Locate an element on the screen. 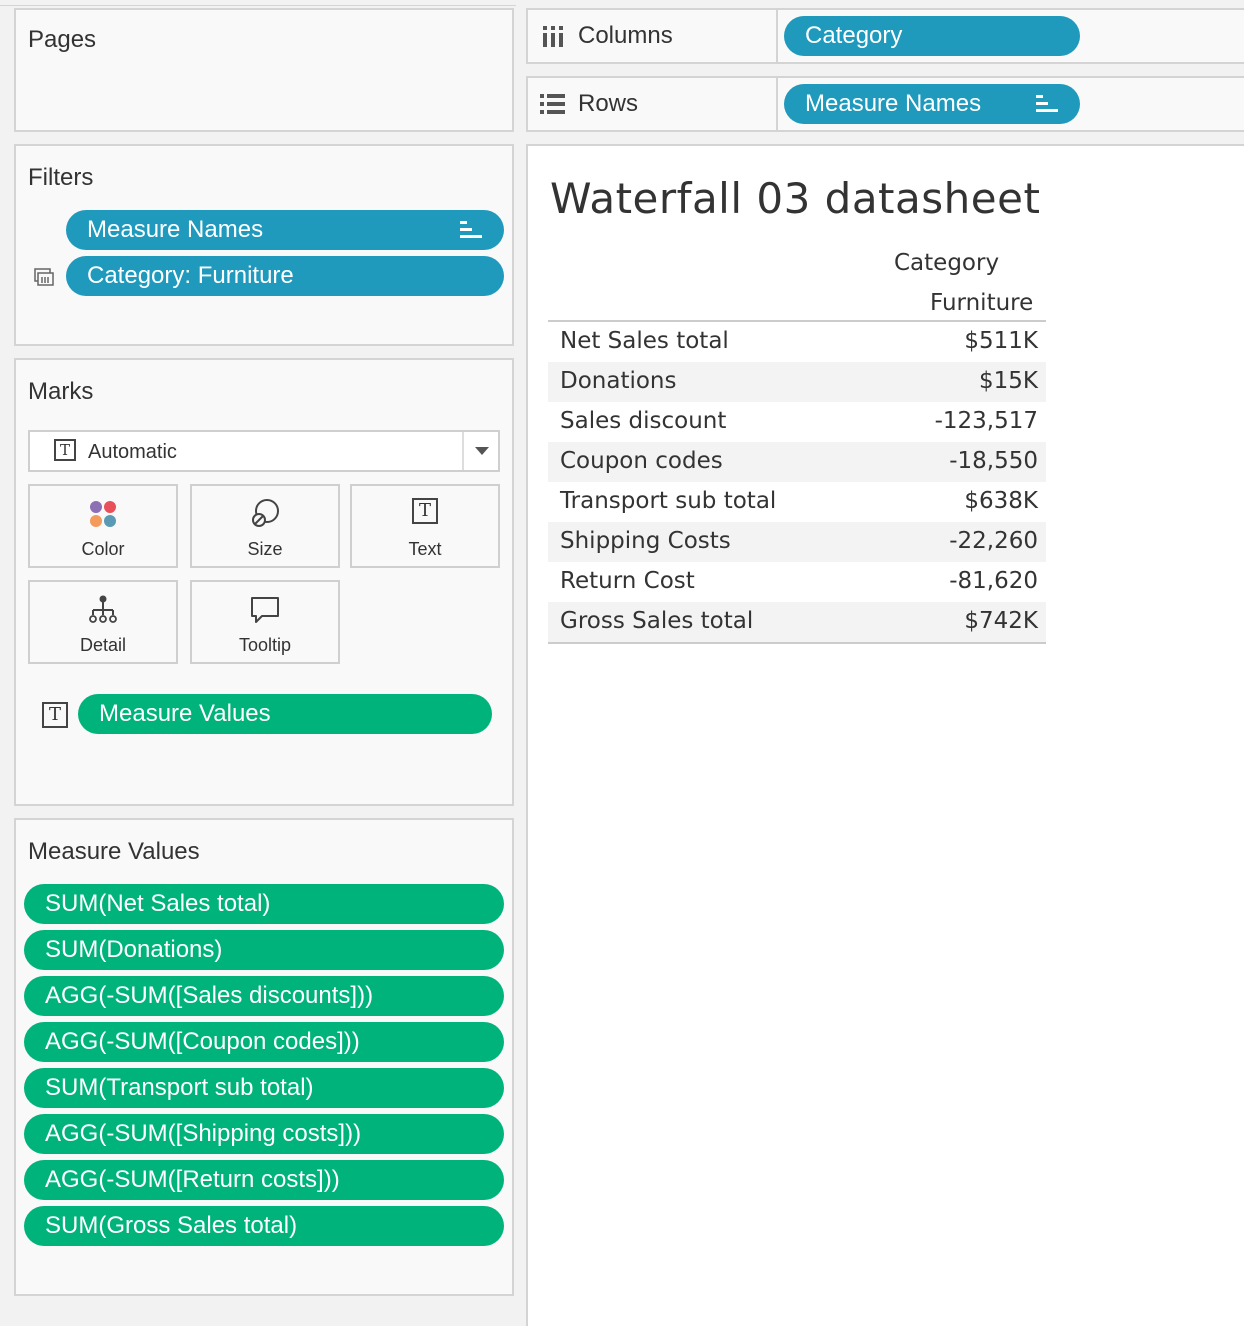 This screenshot has width=1244, height=1326. row-label: Shipping Costs is located at coordinates (645, 541).